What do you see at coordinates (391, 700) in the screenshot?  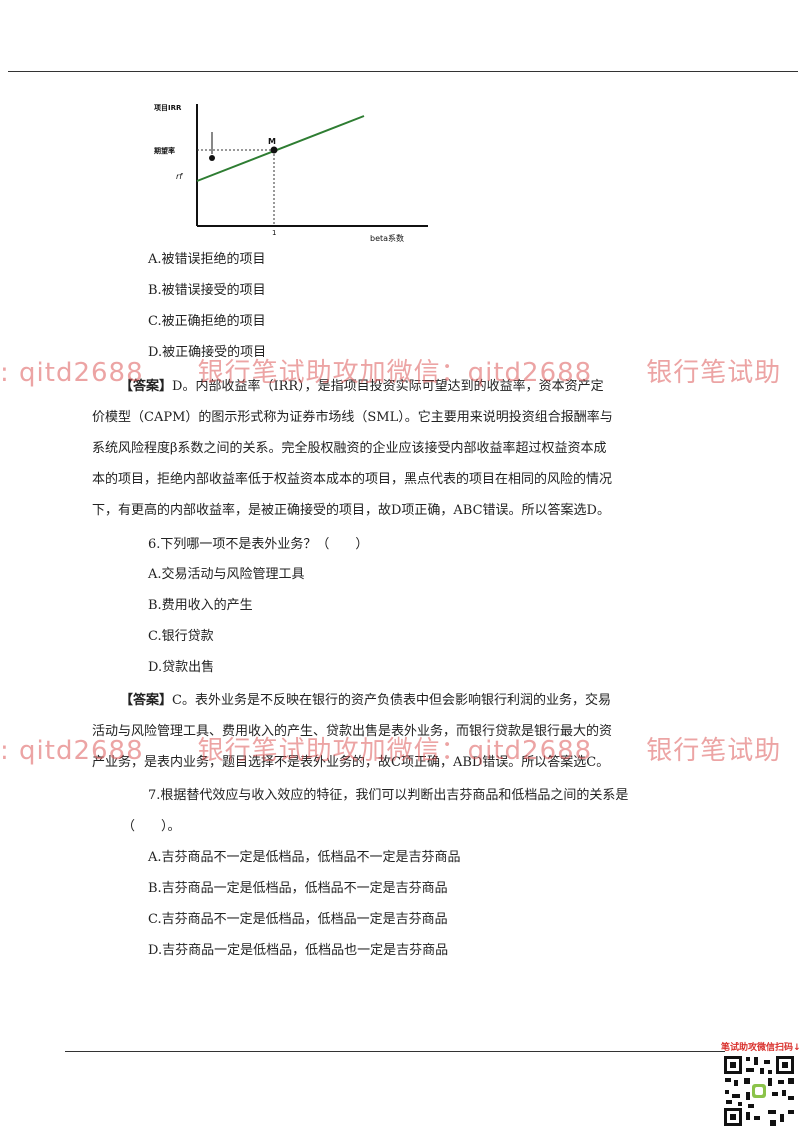 I see `q6-answer-line-1: C。表外业务是不反映在银行的资产负债表中但会影响银行利润的业务，交易` at bounding box center [391, 700].